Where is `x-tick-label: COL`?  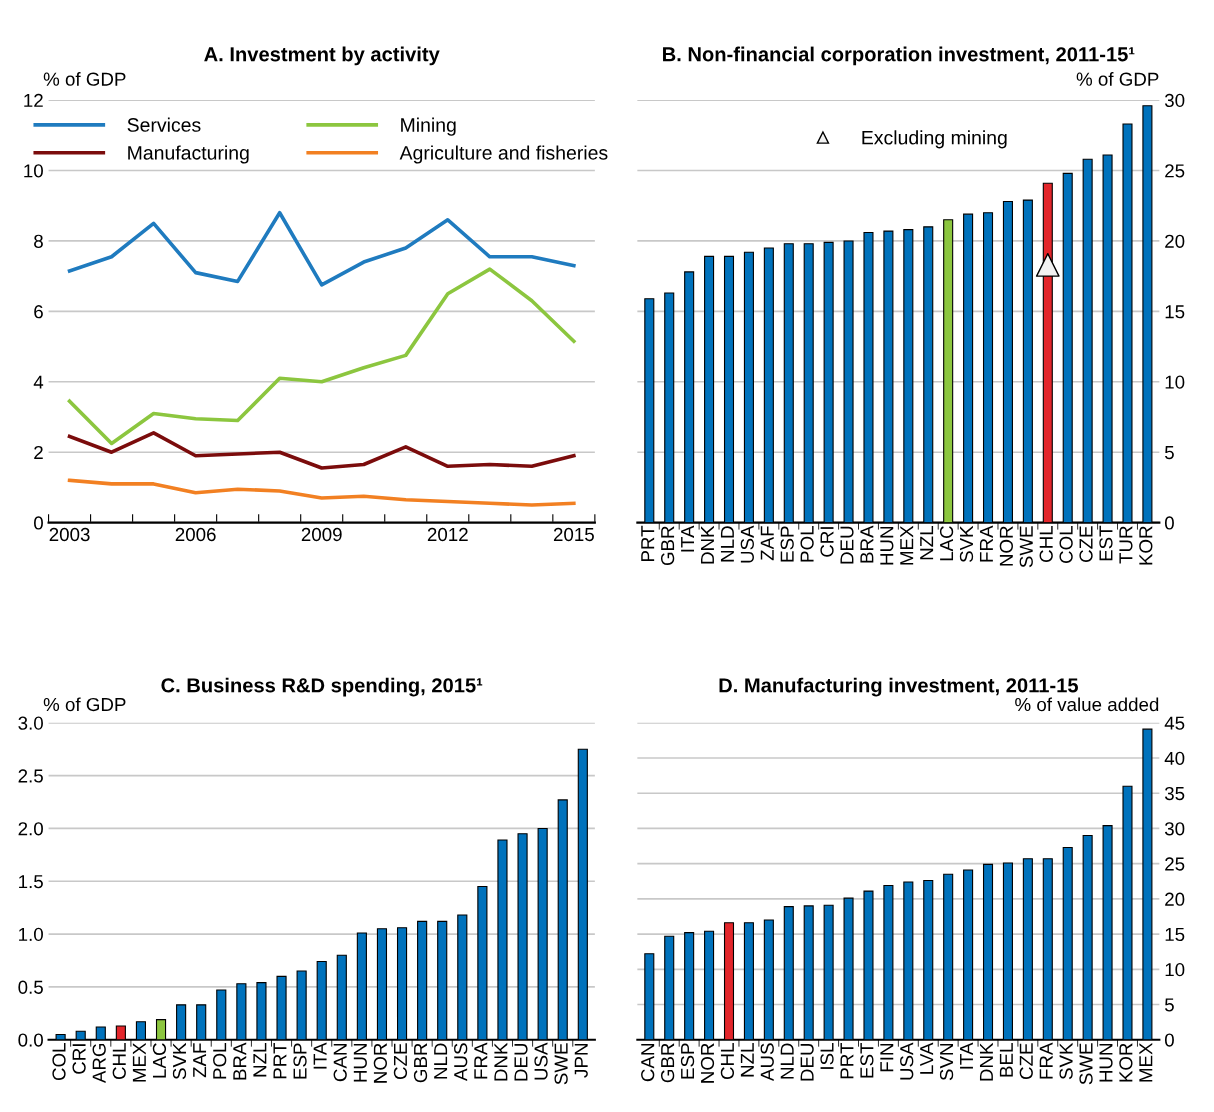
x-tick-label: COL is located at coordinates (1066, 545).